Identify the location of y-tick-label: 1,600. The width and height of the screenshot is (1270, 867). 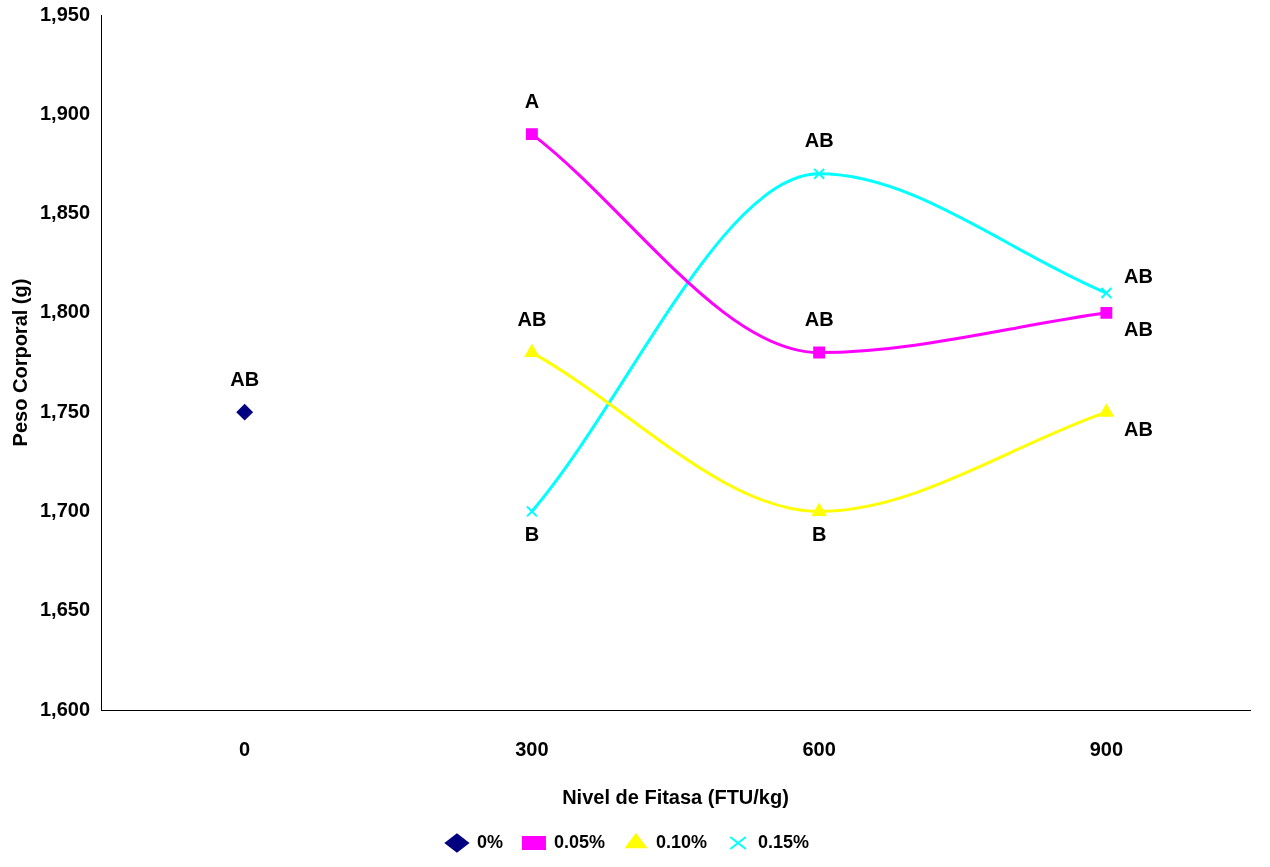
(65, 708).